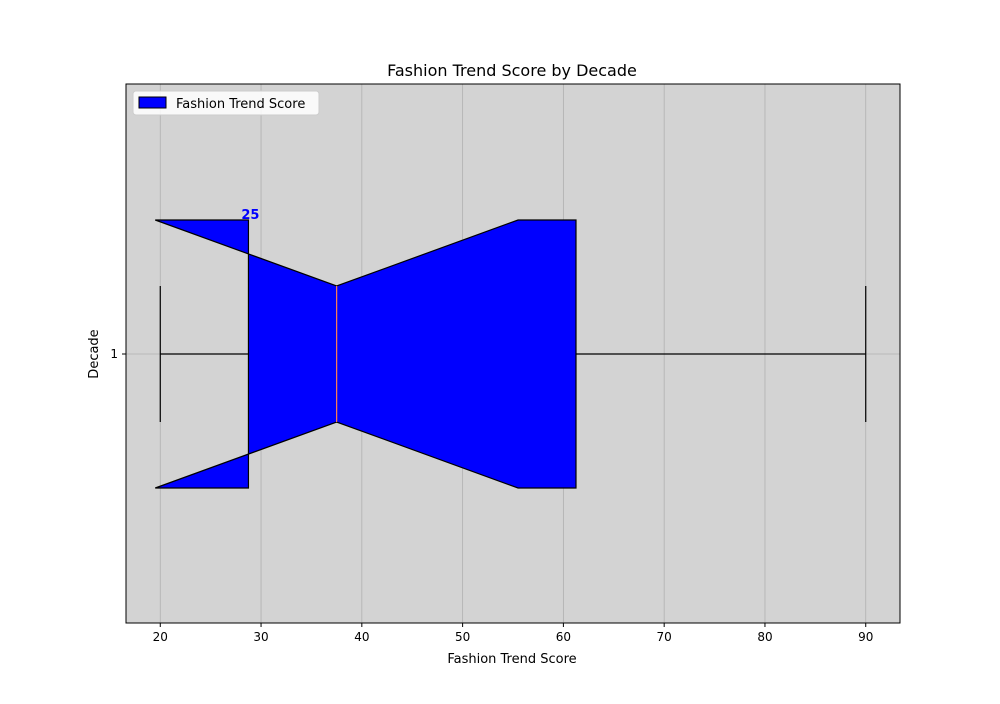 This screenshot has width=1000, height=704. I want to click on legend-swatch, so click(152, 102).